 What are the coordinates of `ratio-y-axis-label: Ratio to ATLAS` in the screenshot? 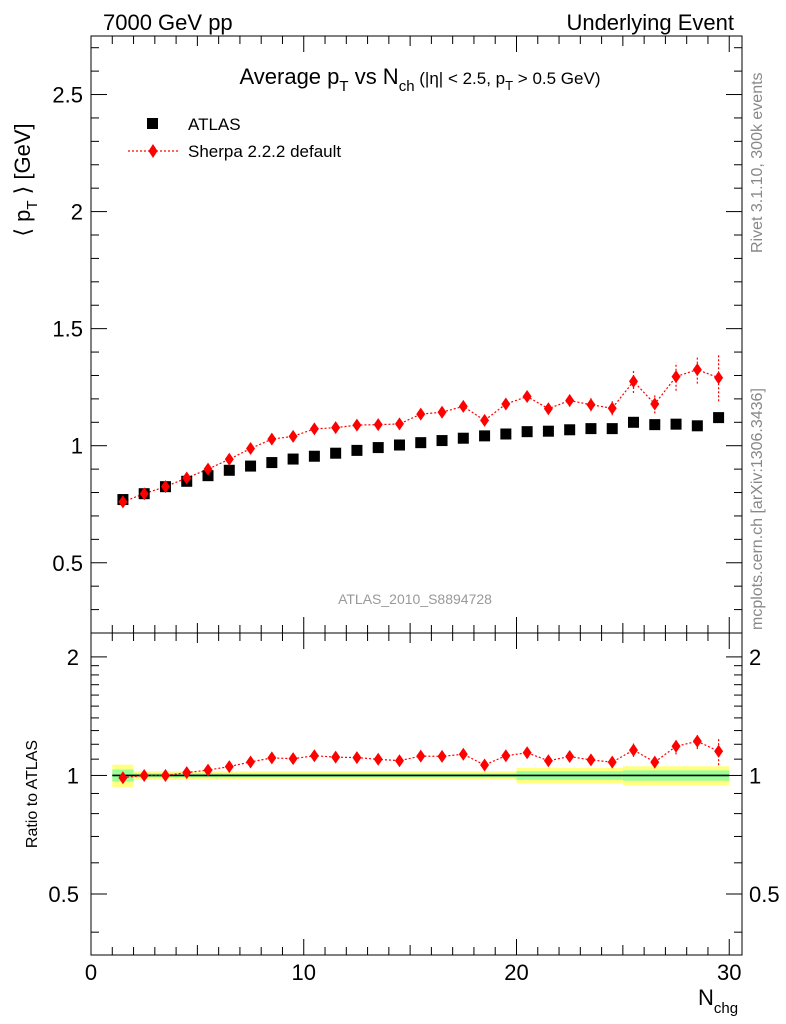 It's located at (32, 794).